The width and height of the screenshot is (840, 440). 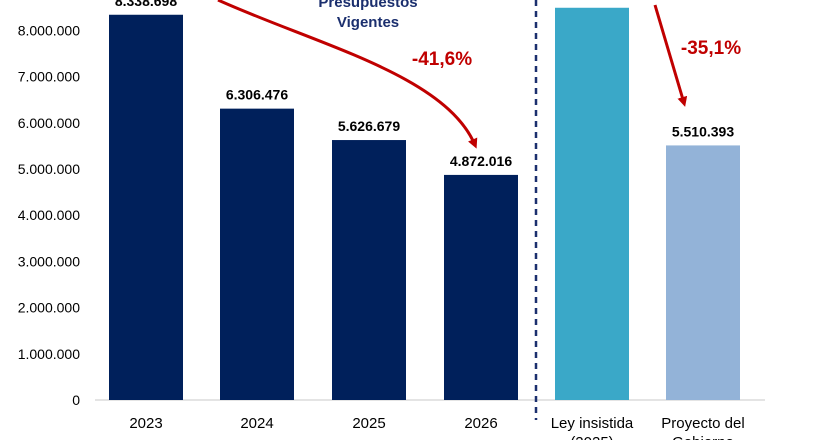 I want to click on pct-change-label: -41,6%, so click(x=442, y=59).